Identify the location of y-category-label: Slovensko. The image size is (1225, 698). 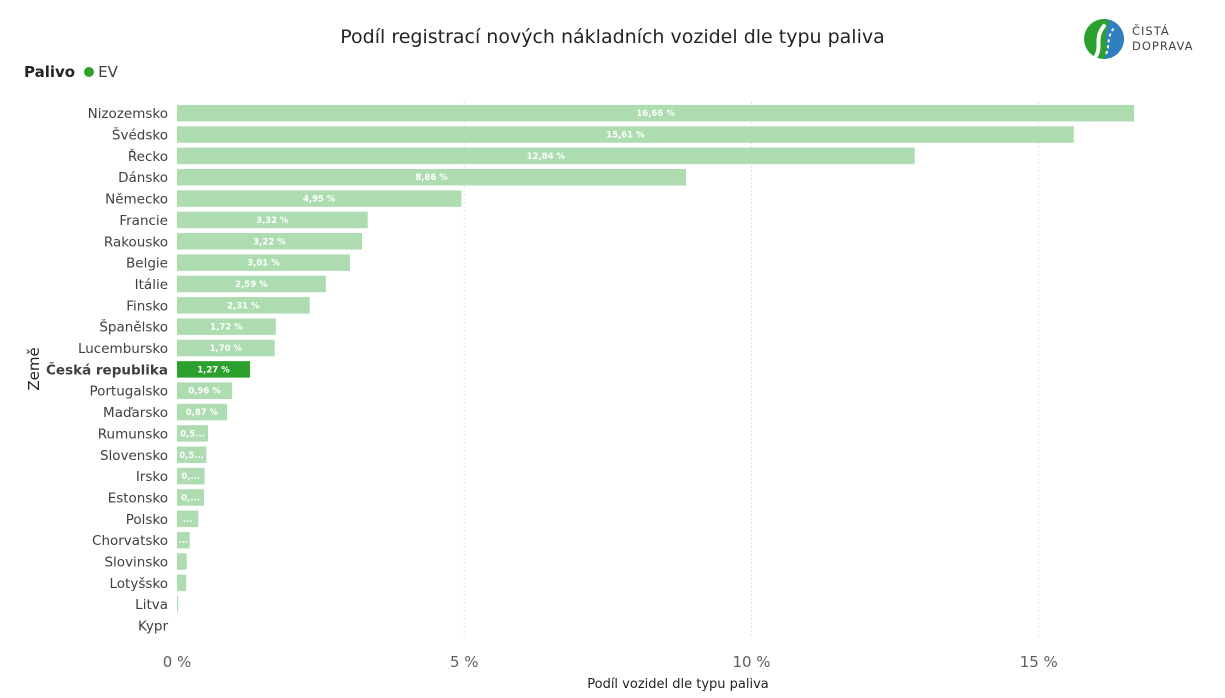
(134, 456).